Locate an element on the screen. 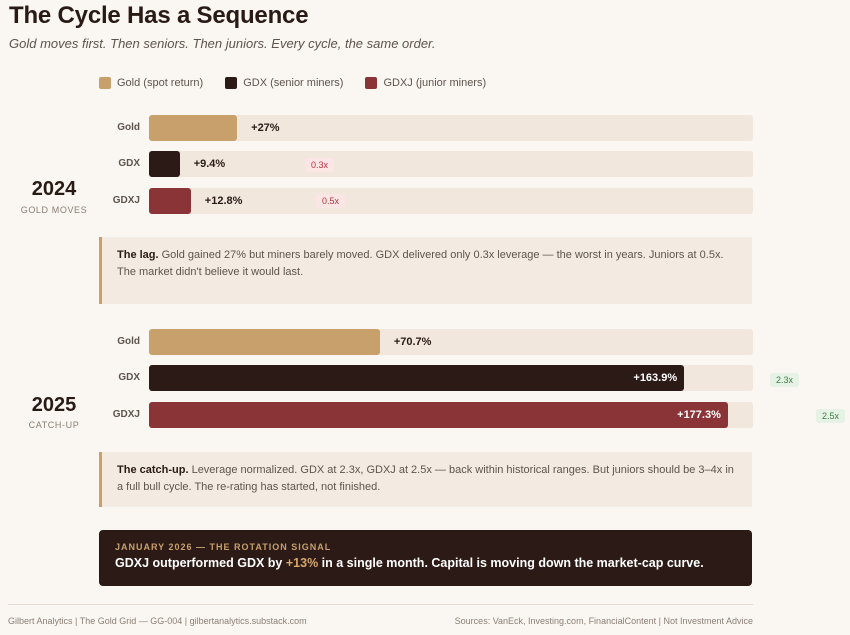  bar-track-2025-gdxj: +177.3% is located at coordinates (451, 415).